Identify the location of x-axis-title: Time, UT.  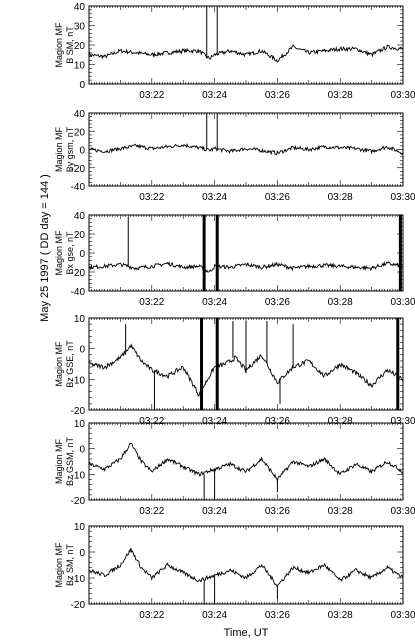
(246, 633).